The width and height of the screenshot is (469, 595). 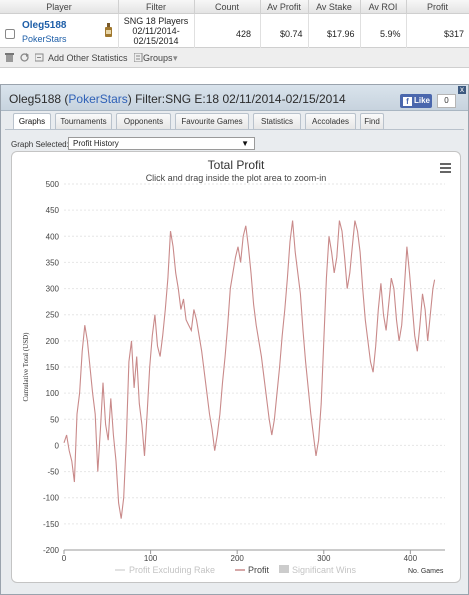 What do you see at coordinates (426, 571) in the screenshot?
I see `x-axis-label: No. Games` at bounding box center [426, 571].